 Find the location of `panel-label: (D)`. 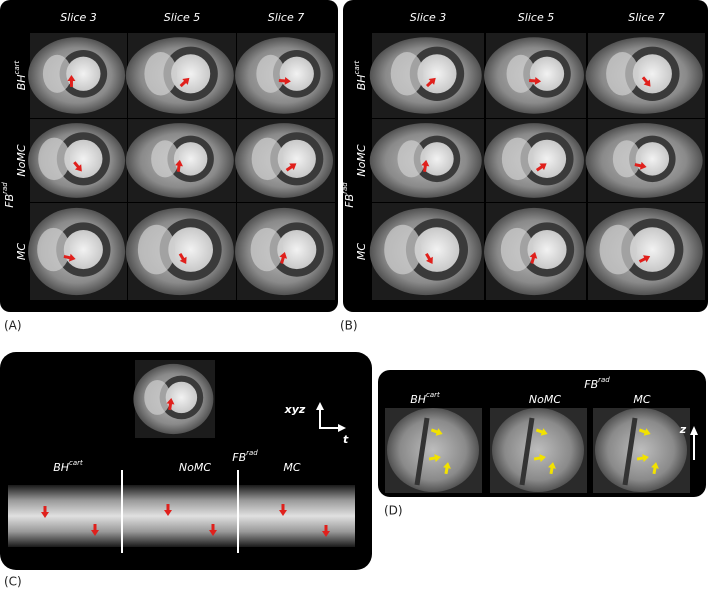

panel-label: (D) is located at coordinates (393, 511).